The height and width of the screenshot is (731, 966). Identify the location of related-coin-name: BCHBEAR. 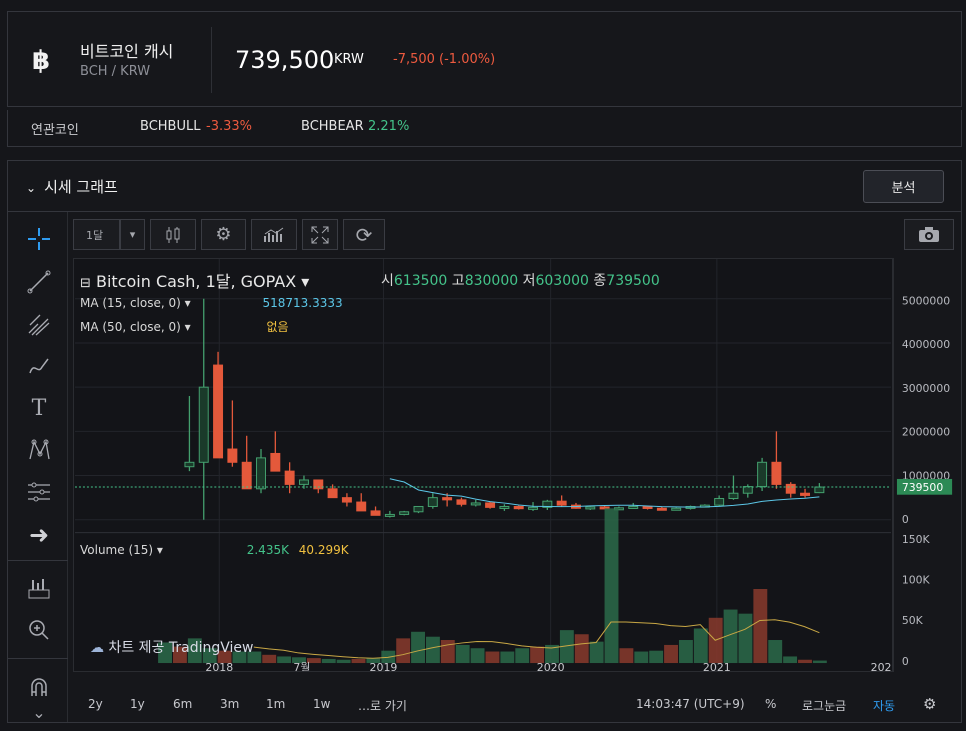
(332, 126).